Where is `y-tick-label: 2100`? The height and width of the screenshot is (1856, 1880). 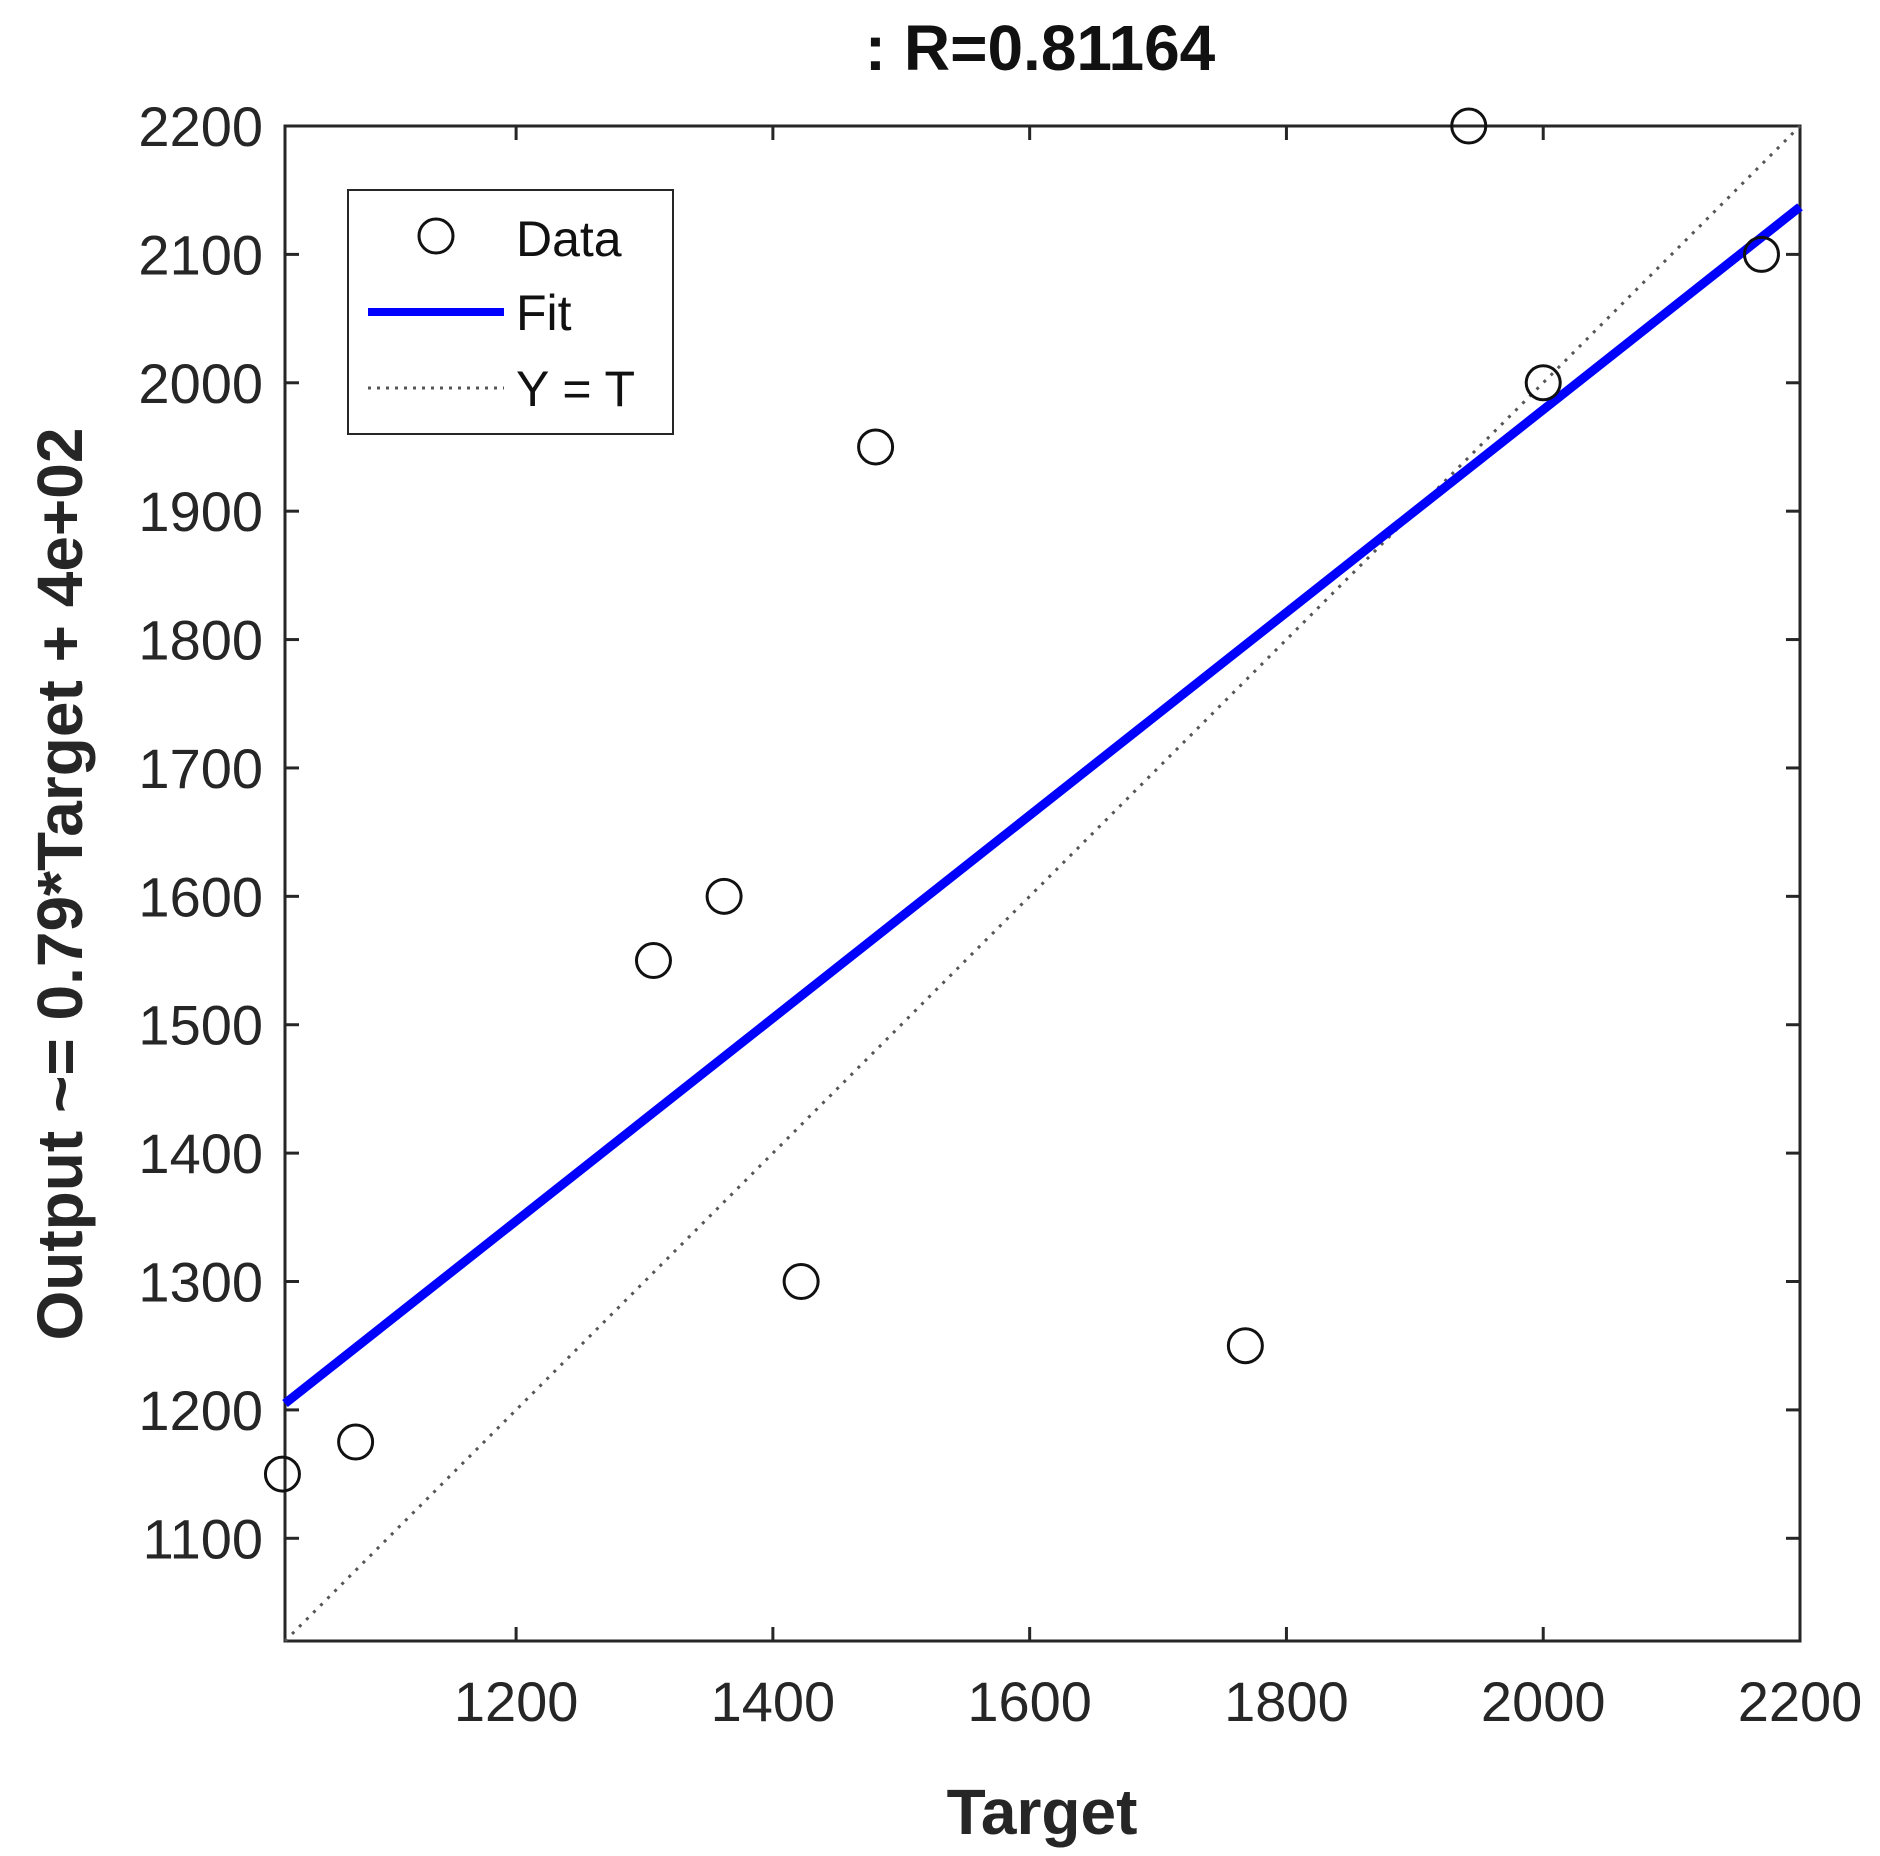 y-tick-label: 2100 is located at coordinates (200, 254).